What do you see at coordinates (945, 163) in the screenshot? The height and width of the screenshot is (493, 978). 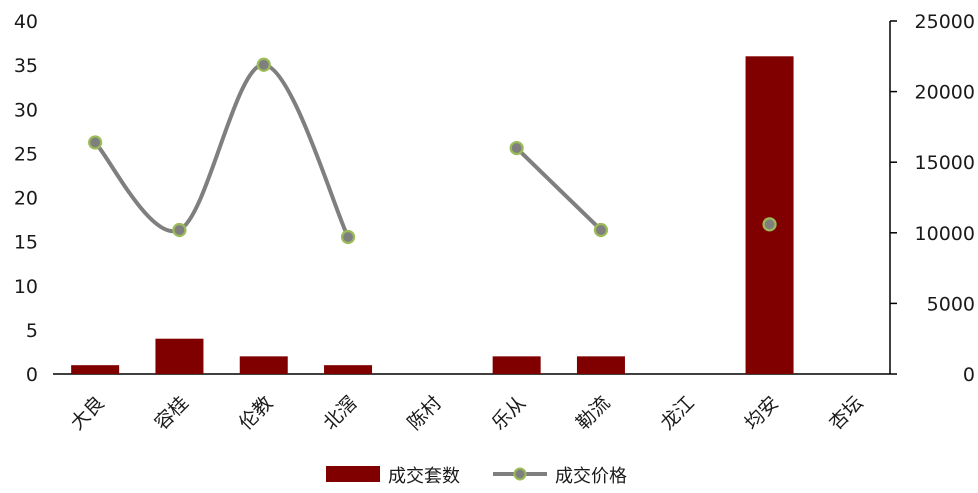 I see `right-y-tick-label: 15000` at bounding box center [945, 163].